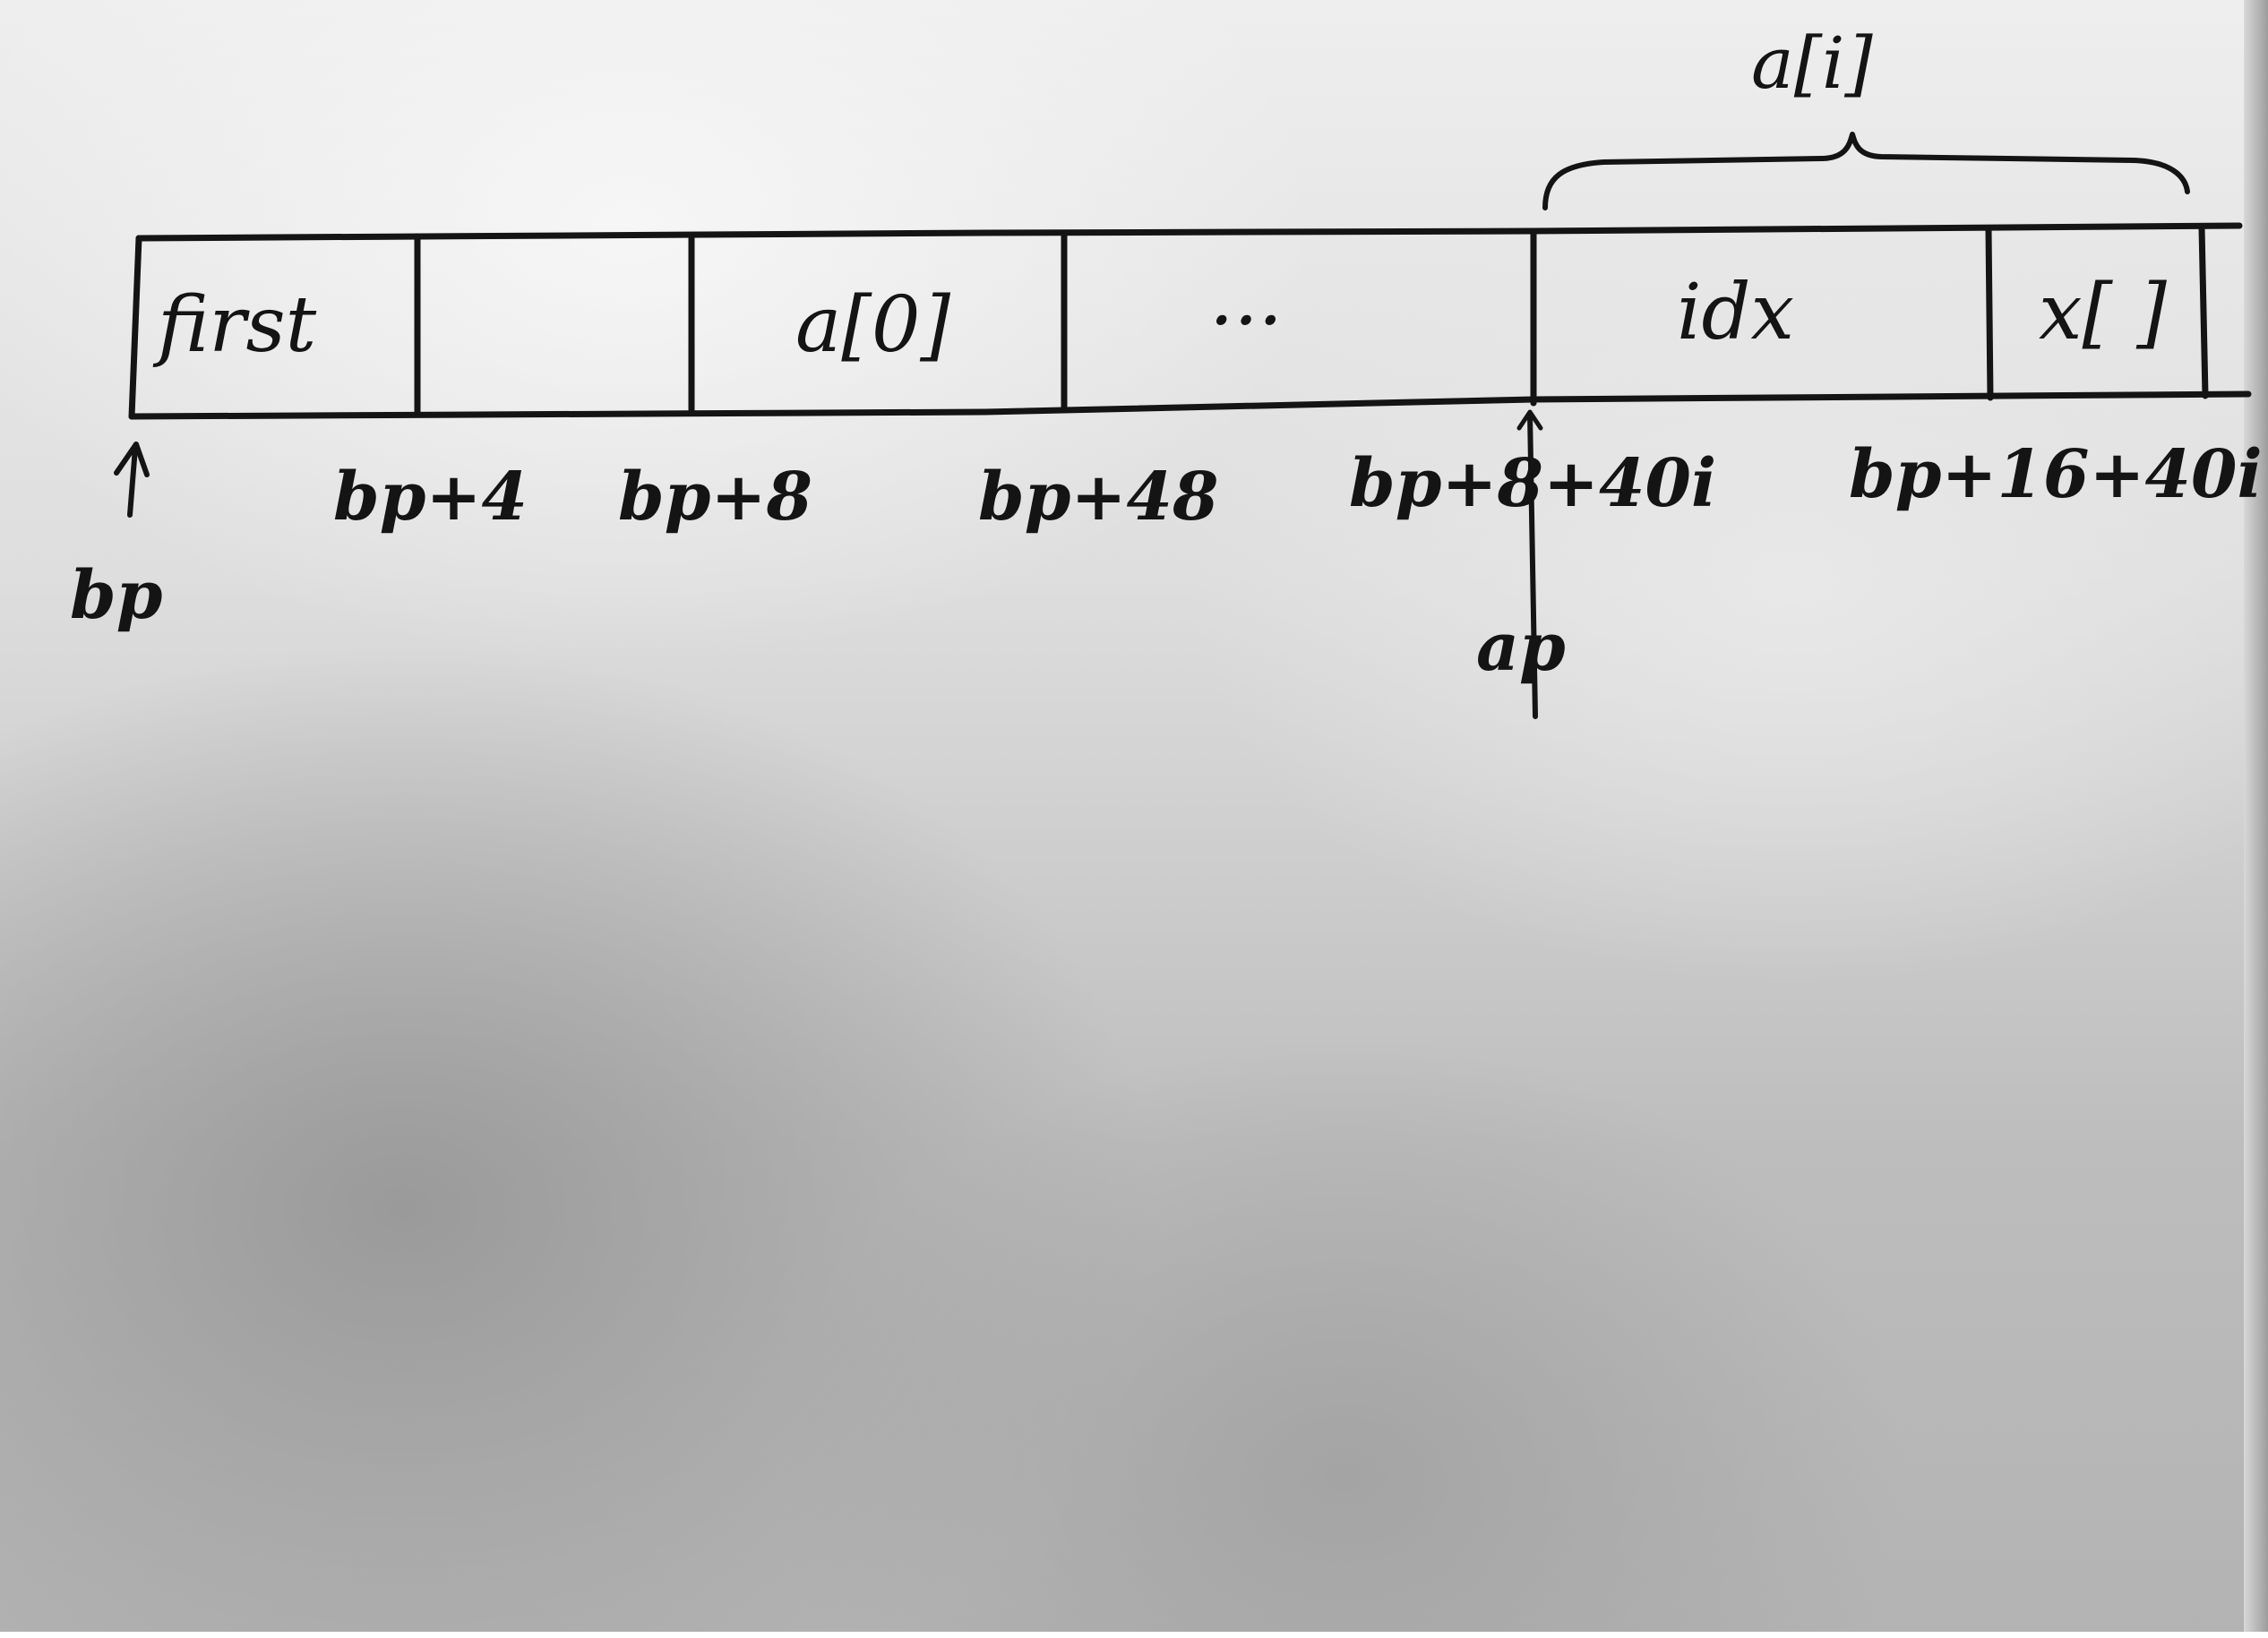 The width and height of the screenshot is (2268, 1638). What do you see at coordinates (873, 325) in the screenshot?
I see `cell-a0-label: a[0]` at bounding box center [873, 325].